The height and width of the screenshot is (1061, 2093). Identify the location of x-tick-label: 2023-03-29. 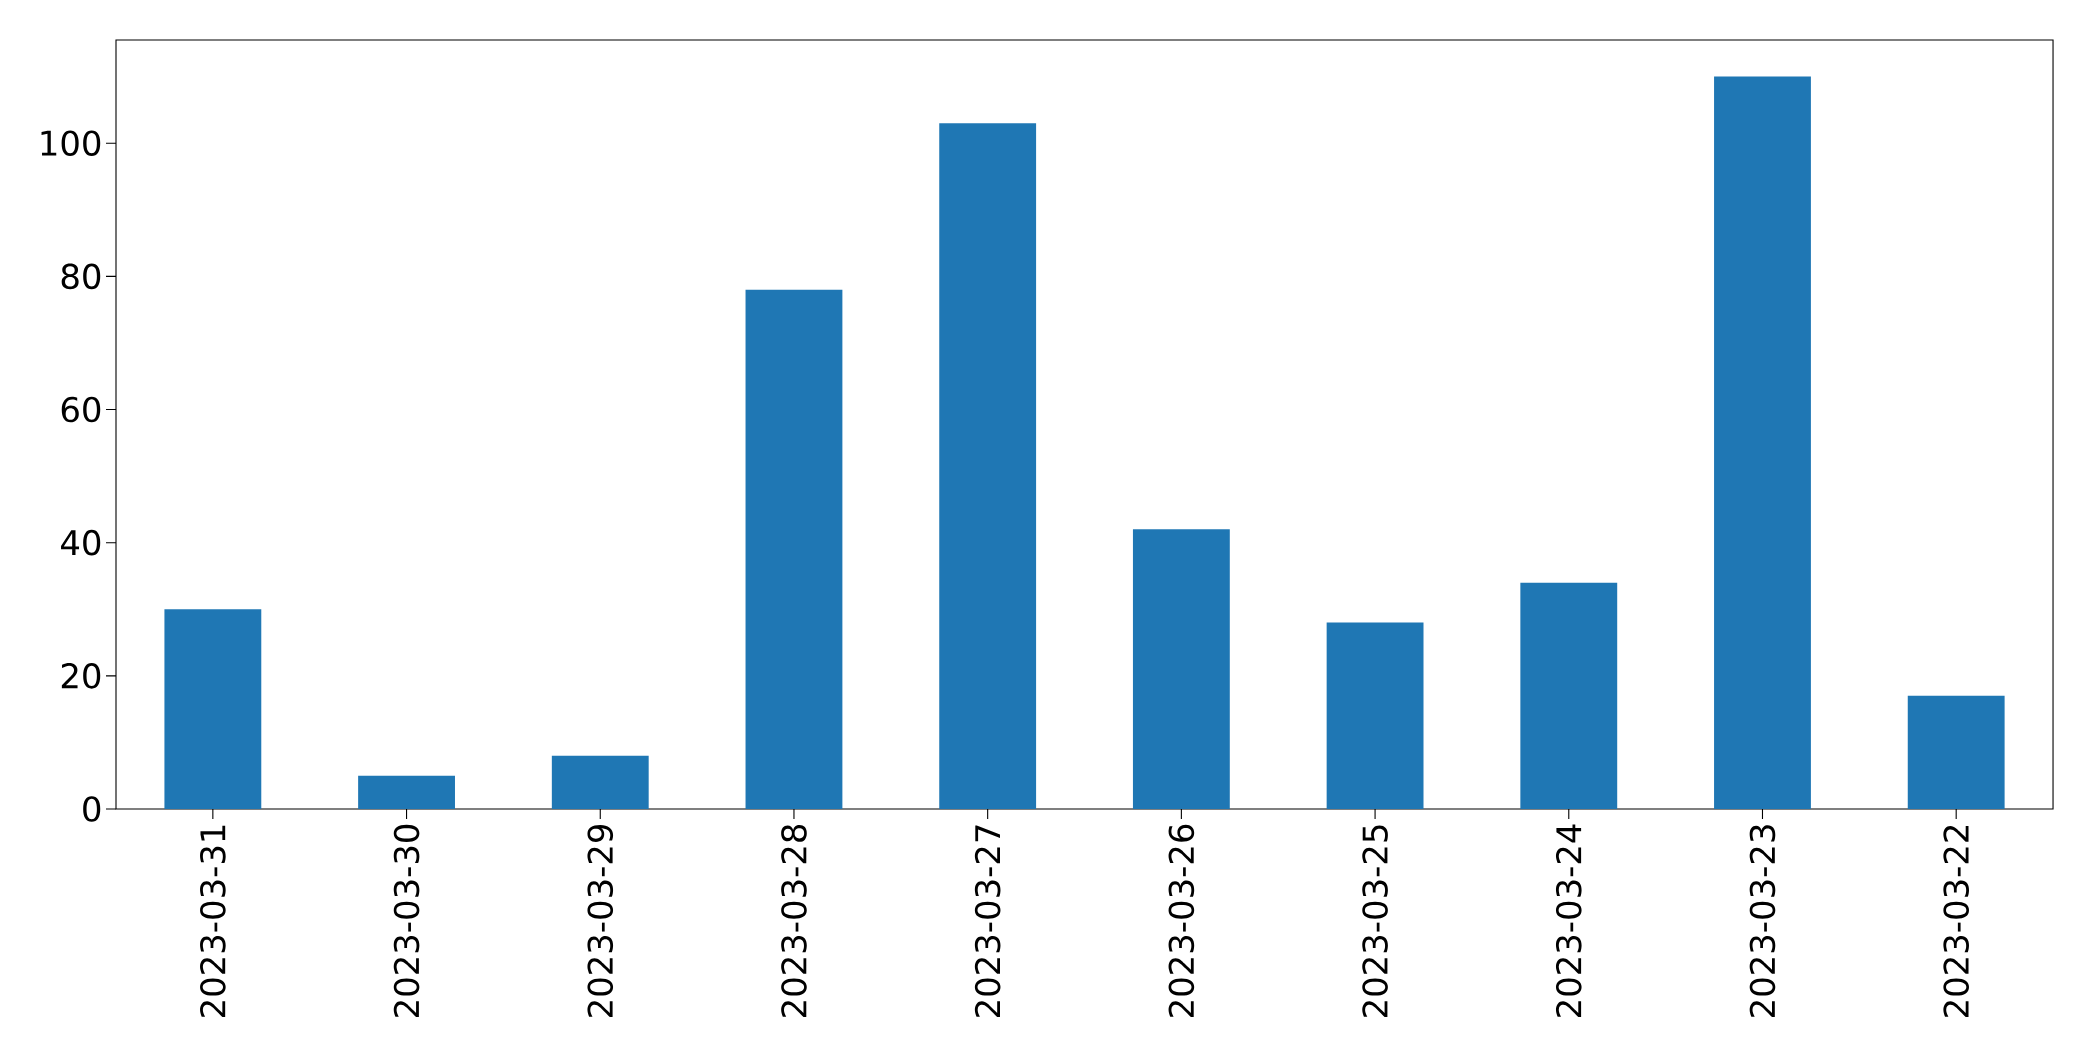
(600, 920).